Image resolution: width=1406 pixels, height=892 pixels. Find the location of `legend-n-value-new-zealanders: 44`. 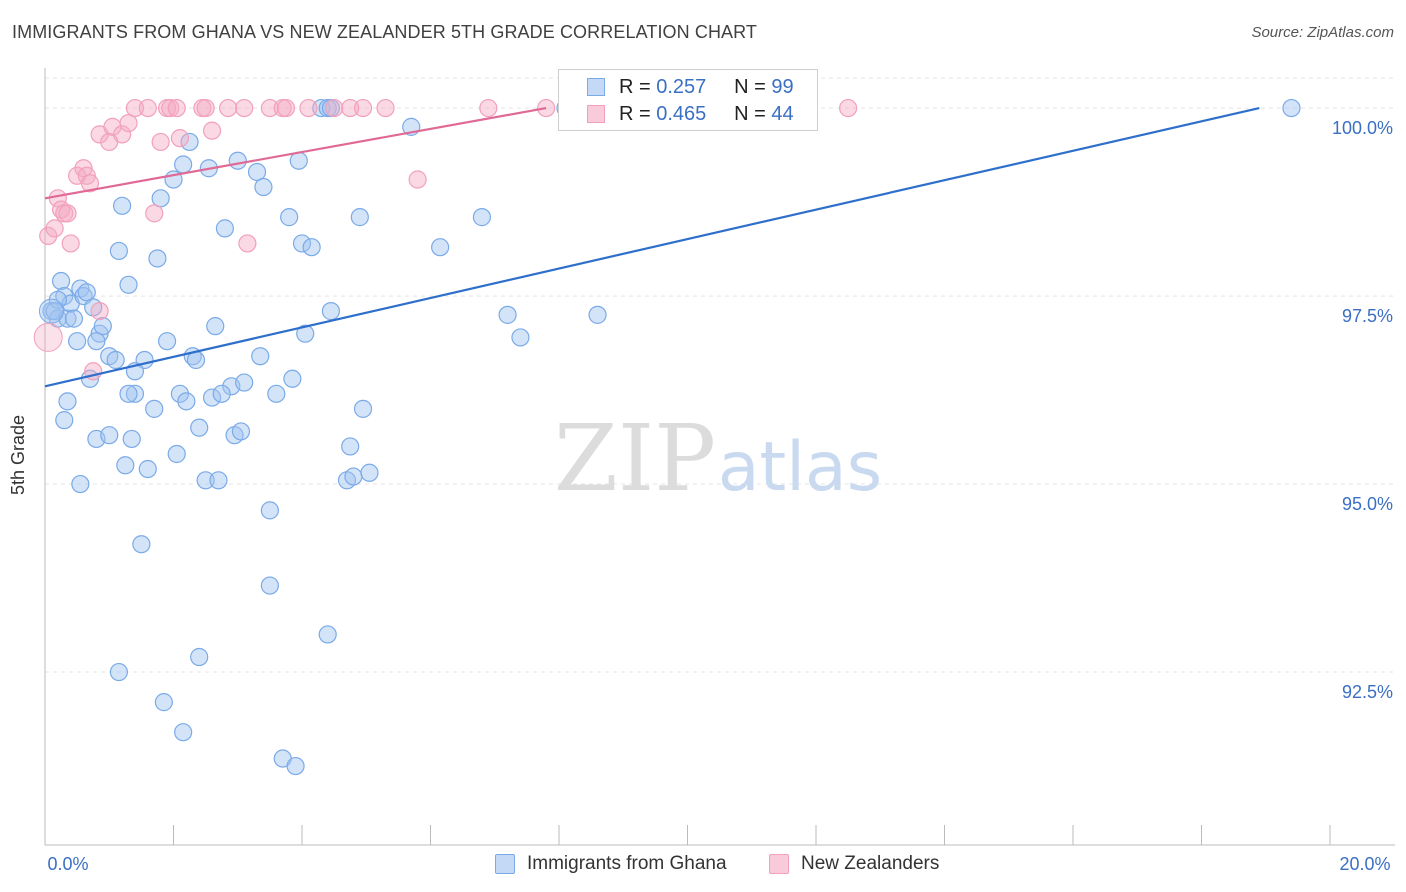

legend-n-value-new-zealanders: 44 is located at coordinates (782, 114).